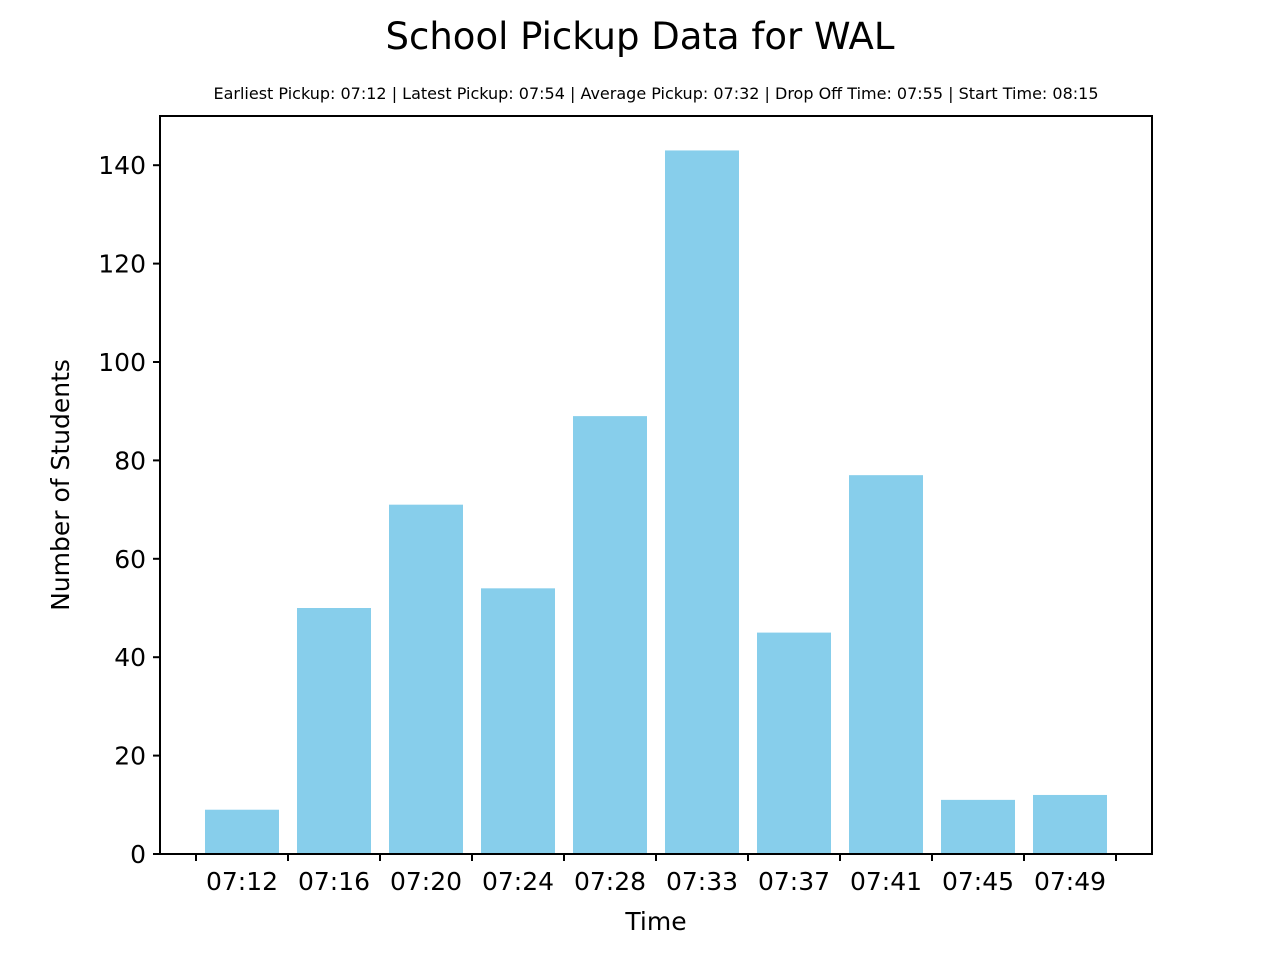 Image resolution: width=1280 pixels, height=960 pixels. Describe the element at coordinates (655, 921) in the screenshot. I see `x-axis-label: Time` at that location.